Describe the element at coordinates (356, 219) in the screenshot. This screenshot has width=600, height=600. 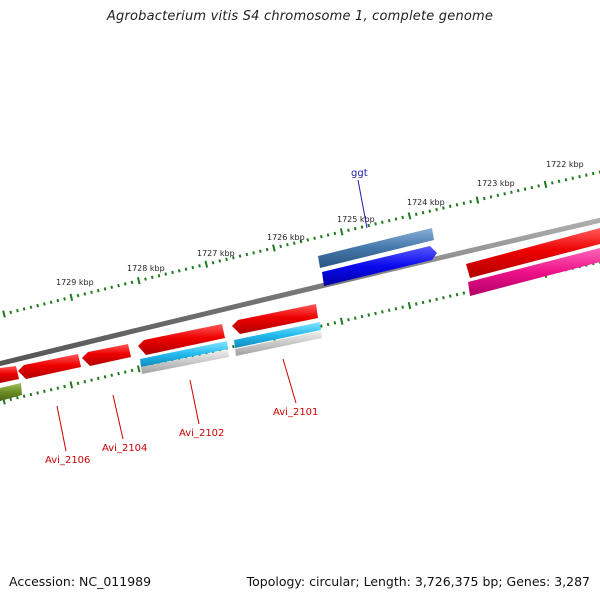
I see `ruler-label-1725: 1725 kbp` at that location.